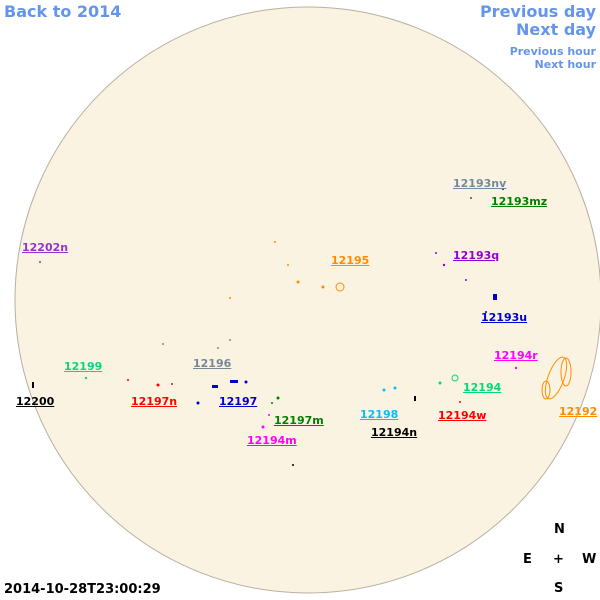 Image resolution: width=600 pixels, height=600 pixels. I want to click on region-label: 12194r, so click(516, 355).